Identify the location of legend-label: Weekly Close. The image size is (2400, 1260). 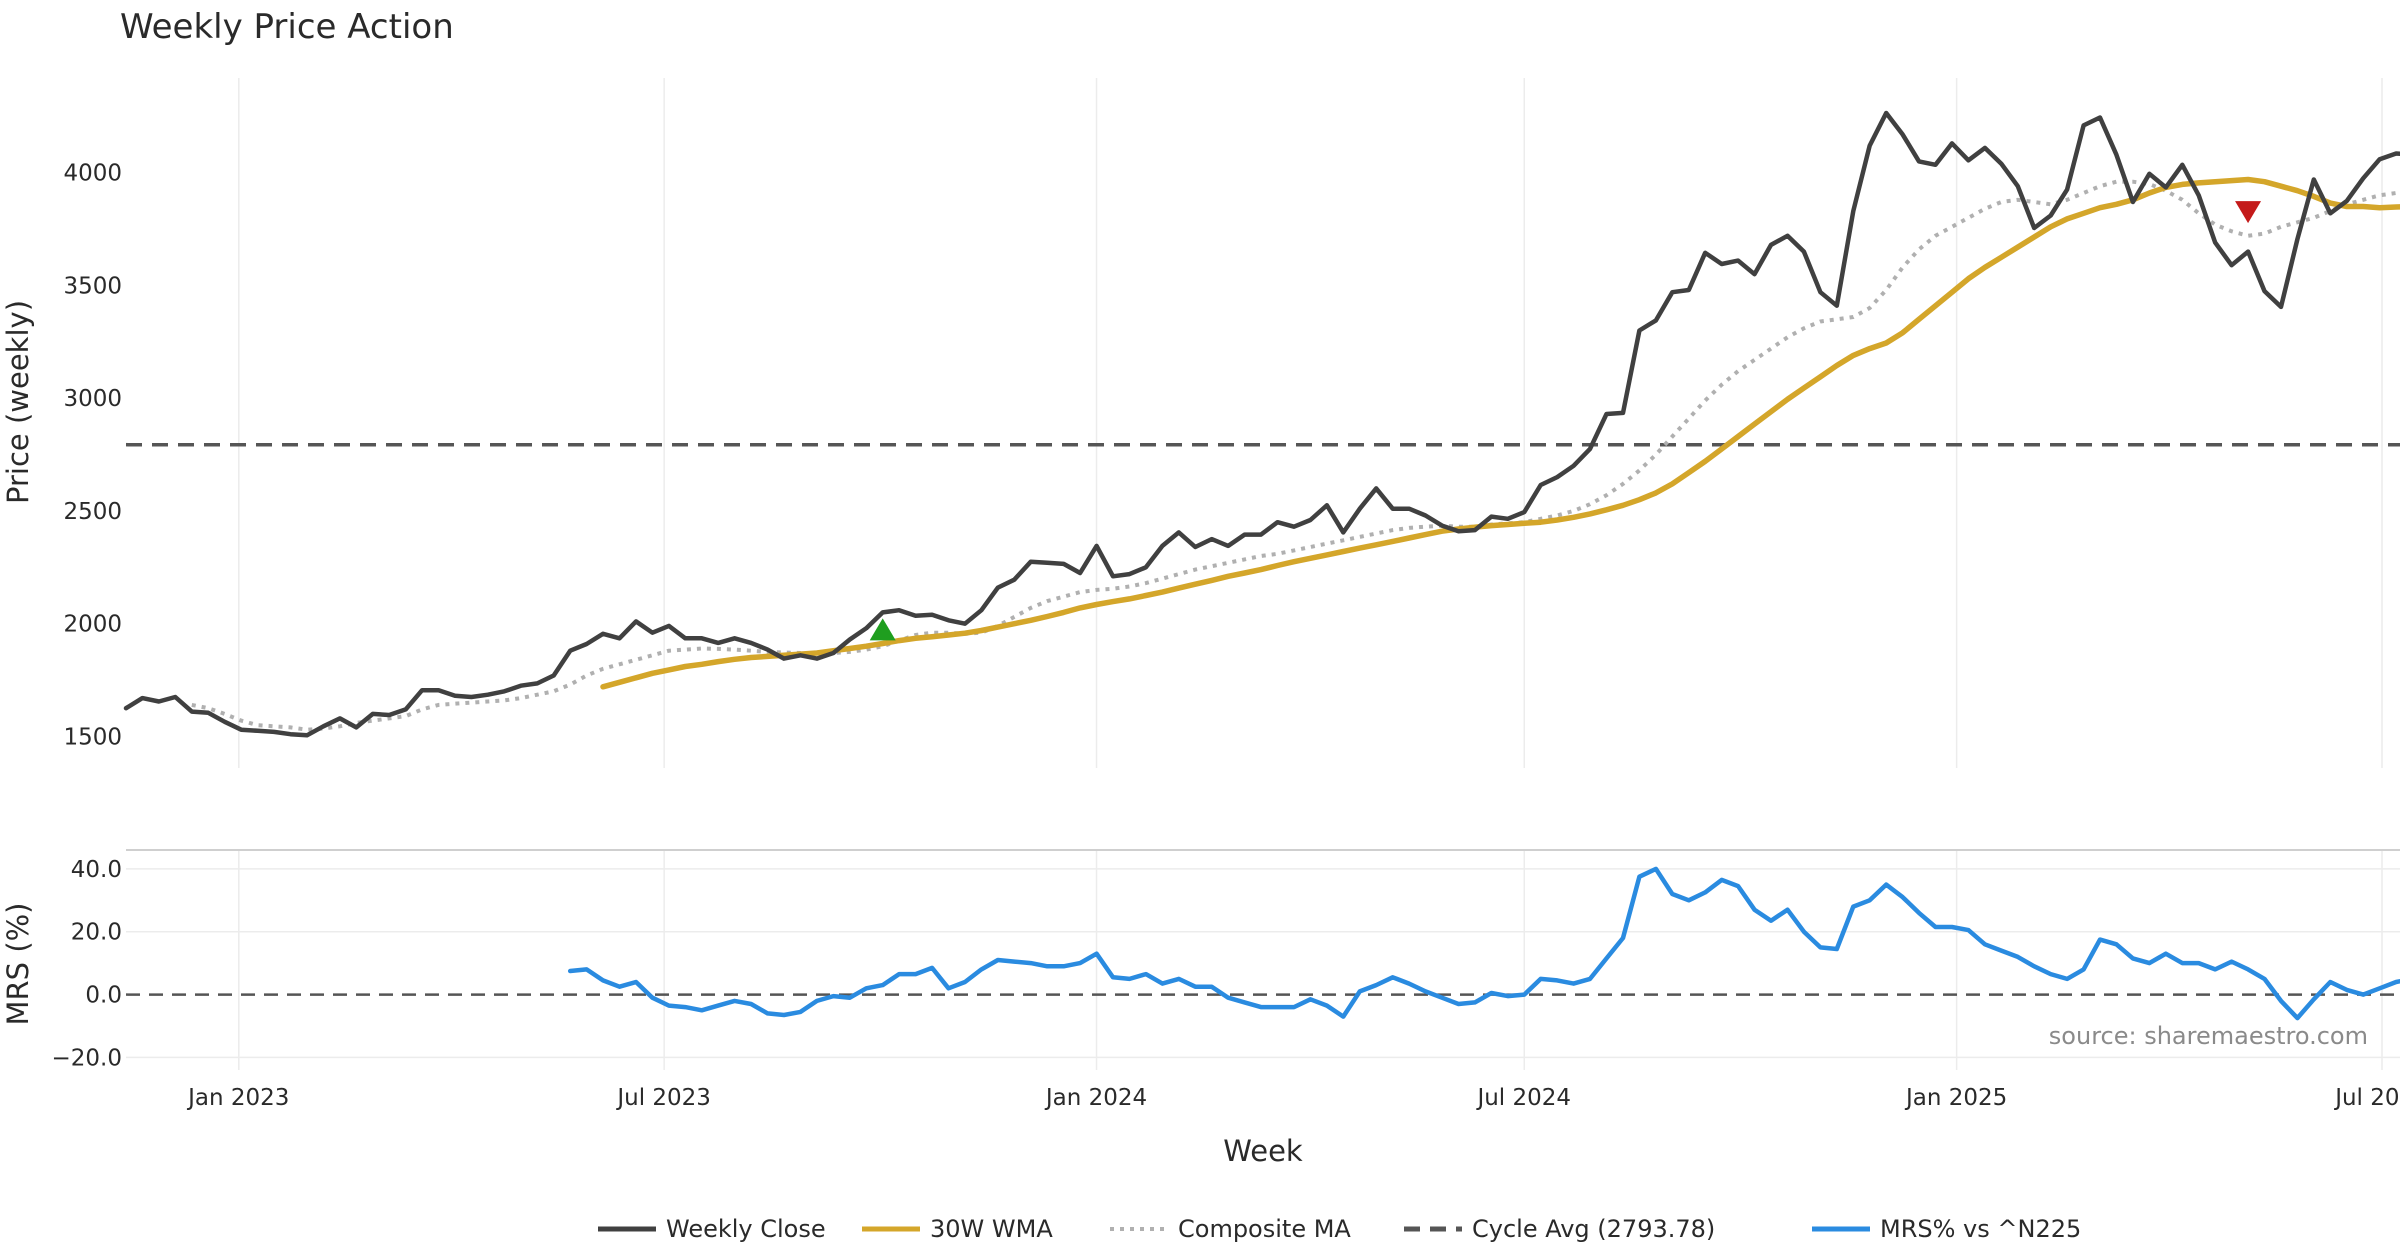
(746, 1229).